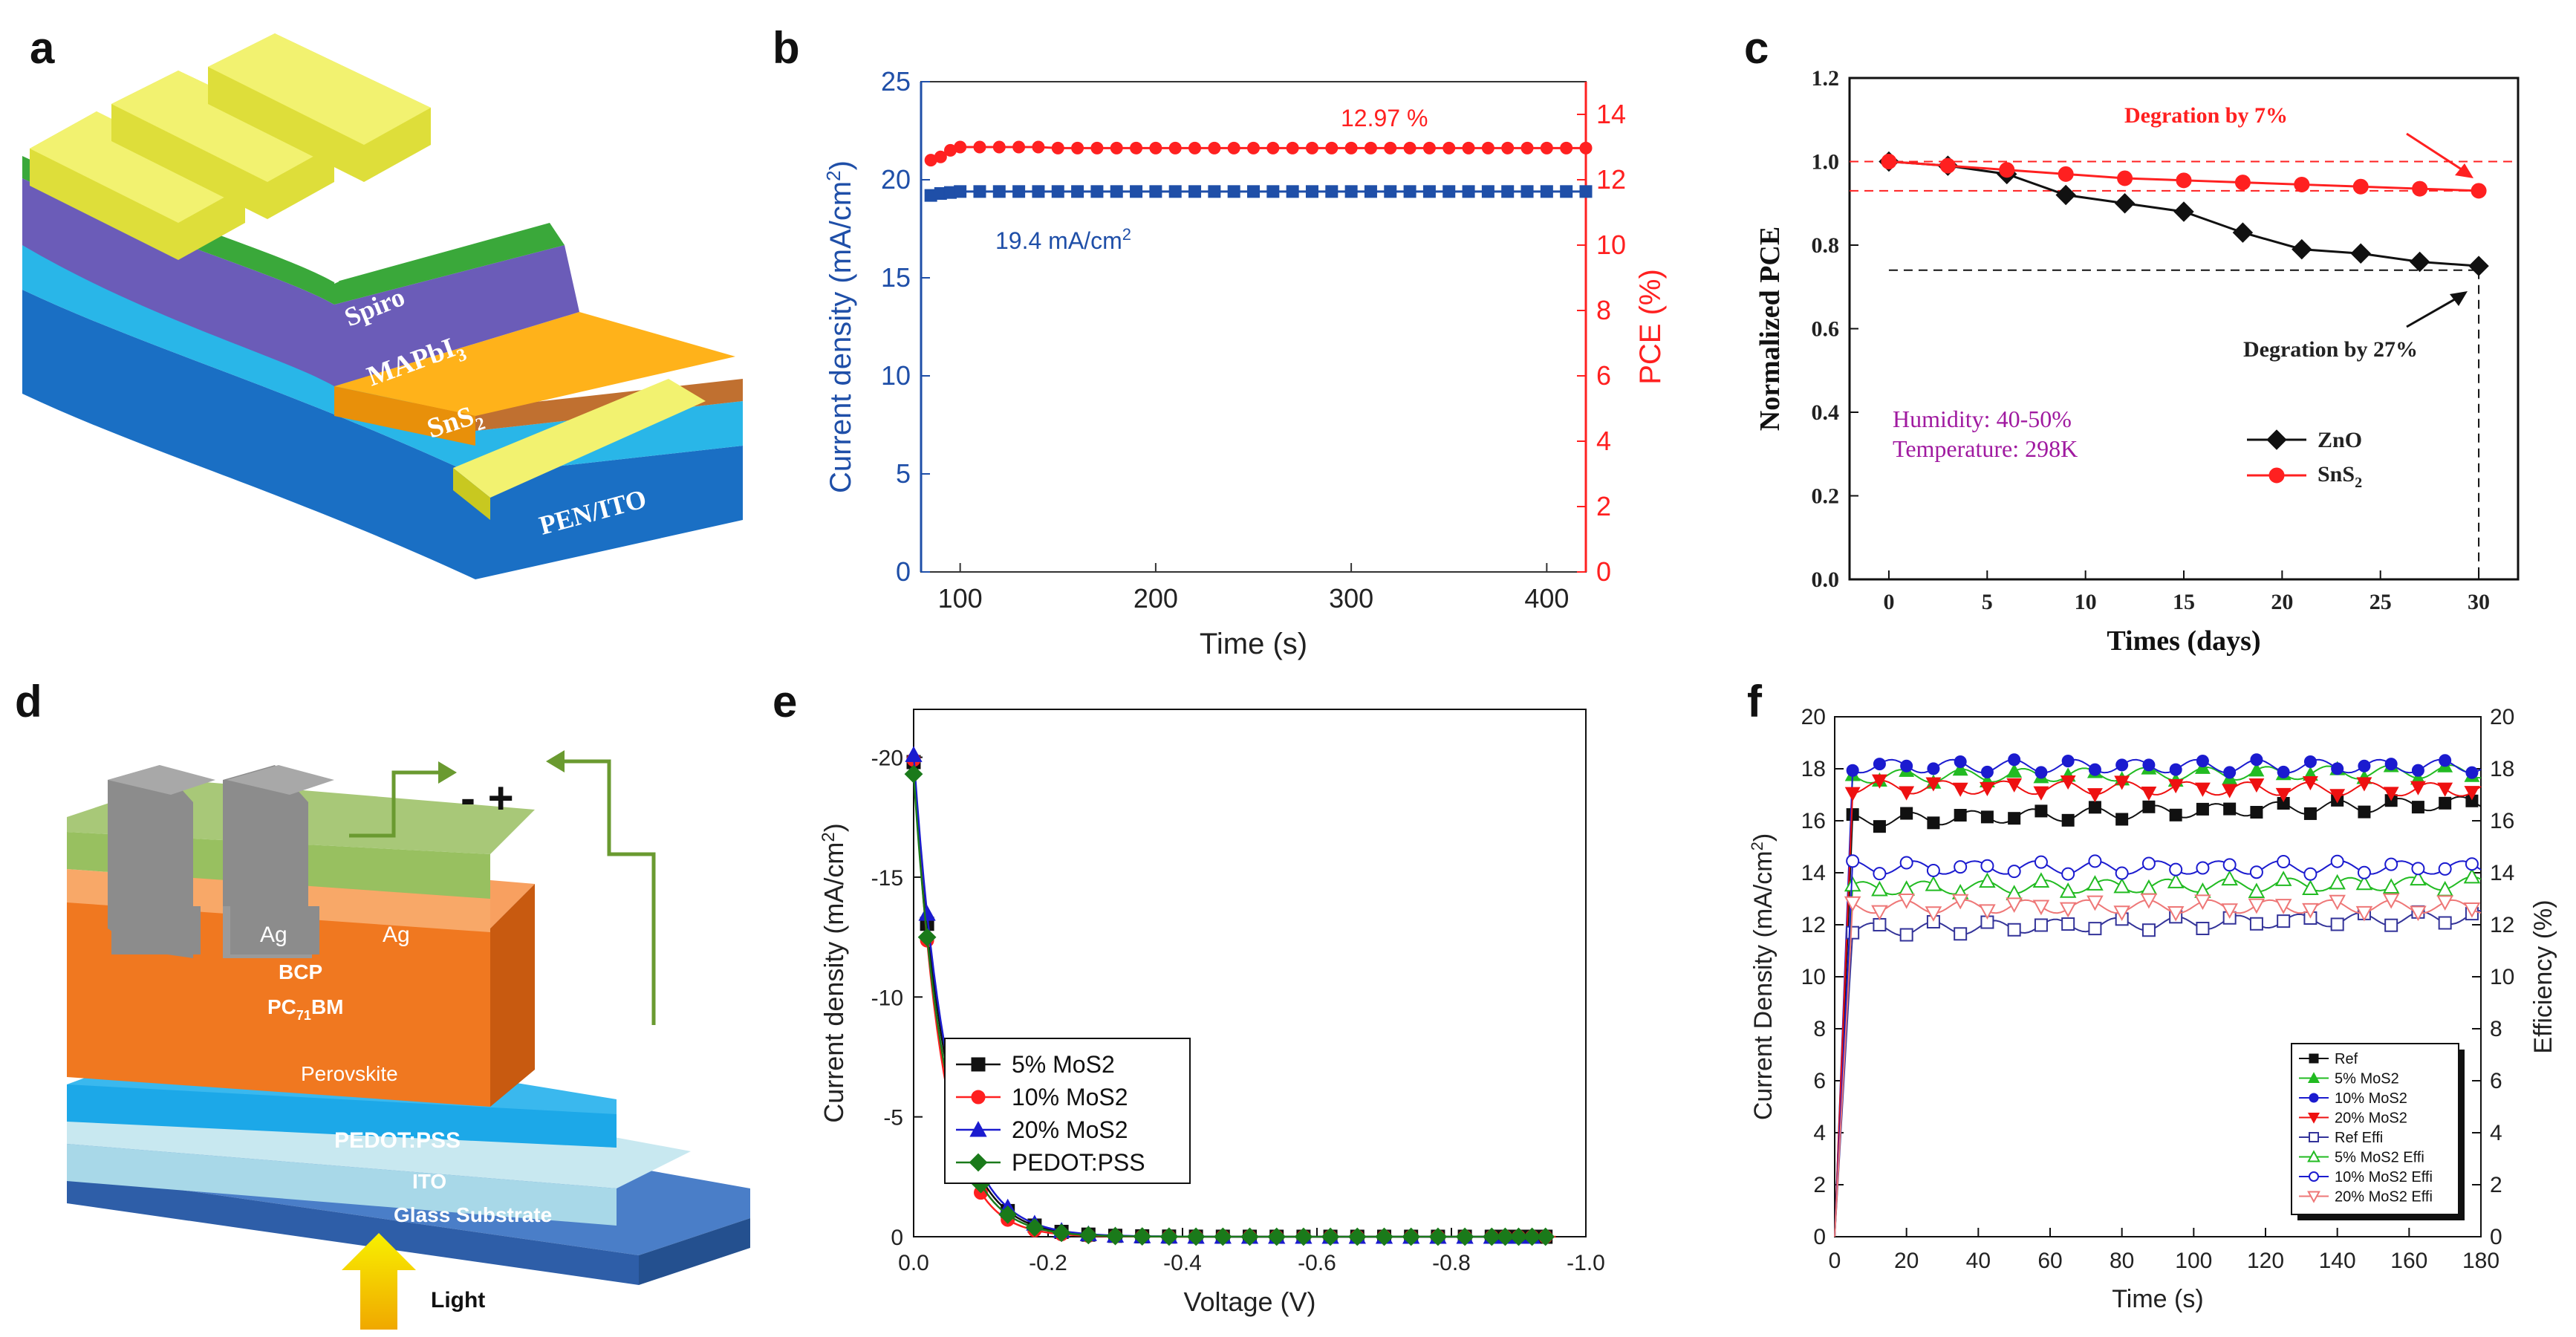 The height and width of the screenshot is (1337, 2576). Describe the element at coordinates (2381, 1217) in the screenshot. I see `legend-shadow-bottom` at that location.